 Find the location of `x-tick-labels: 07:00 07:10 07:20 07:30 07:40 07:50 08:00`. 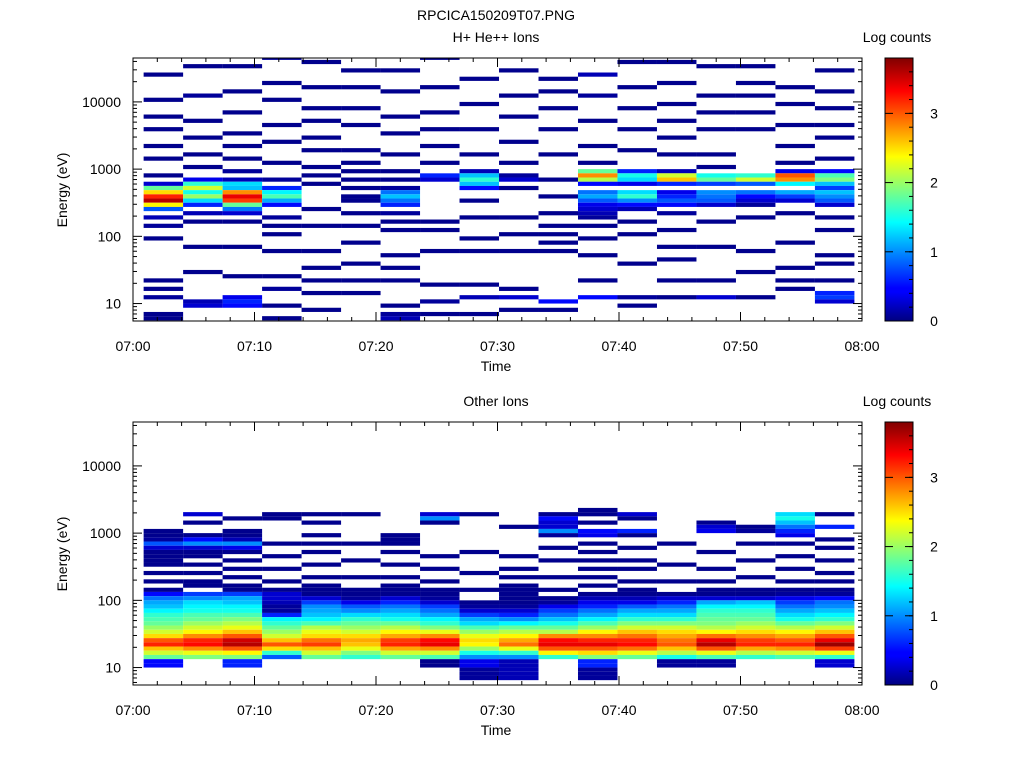

x-tick-labels: 07:00 07:10 07:20 07:30 07:40 07:50 08:00 is located at coordinates (497, 346).